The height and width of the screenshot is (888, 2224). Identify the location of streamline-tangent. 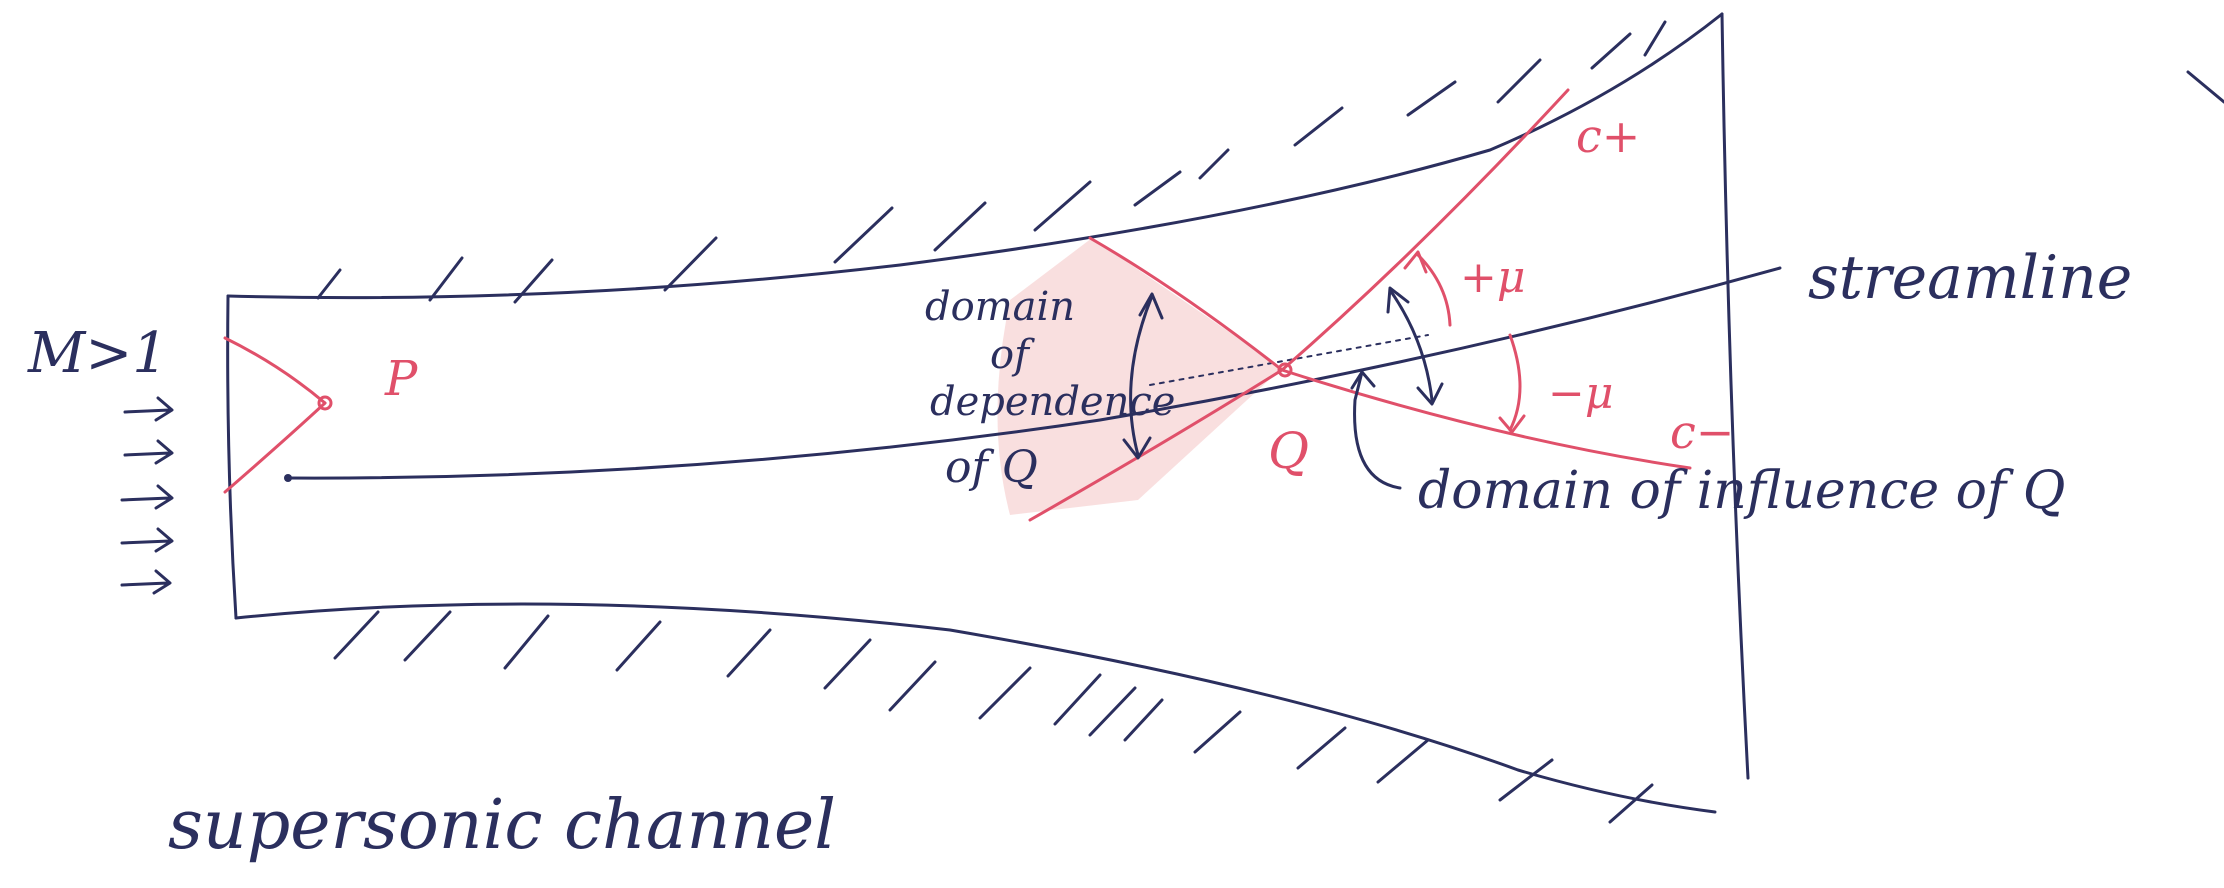
(1289, 360).